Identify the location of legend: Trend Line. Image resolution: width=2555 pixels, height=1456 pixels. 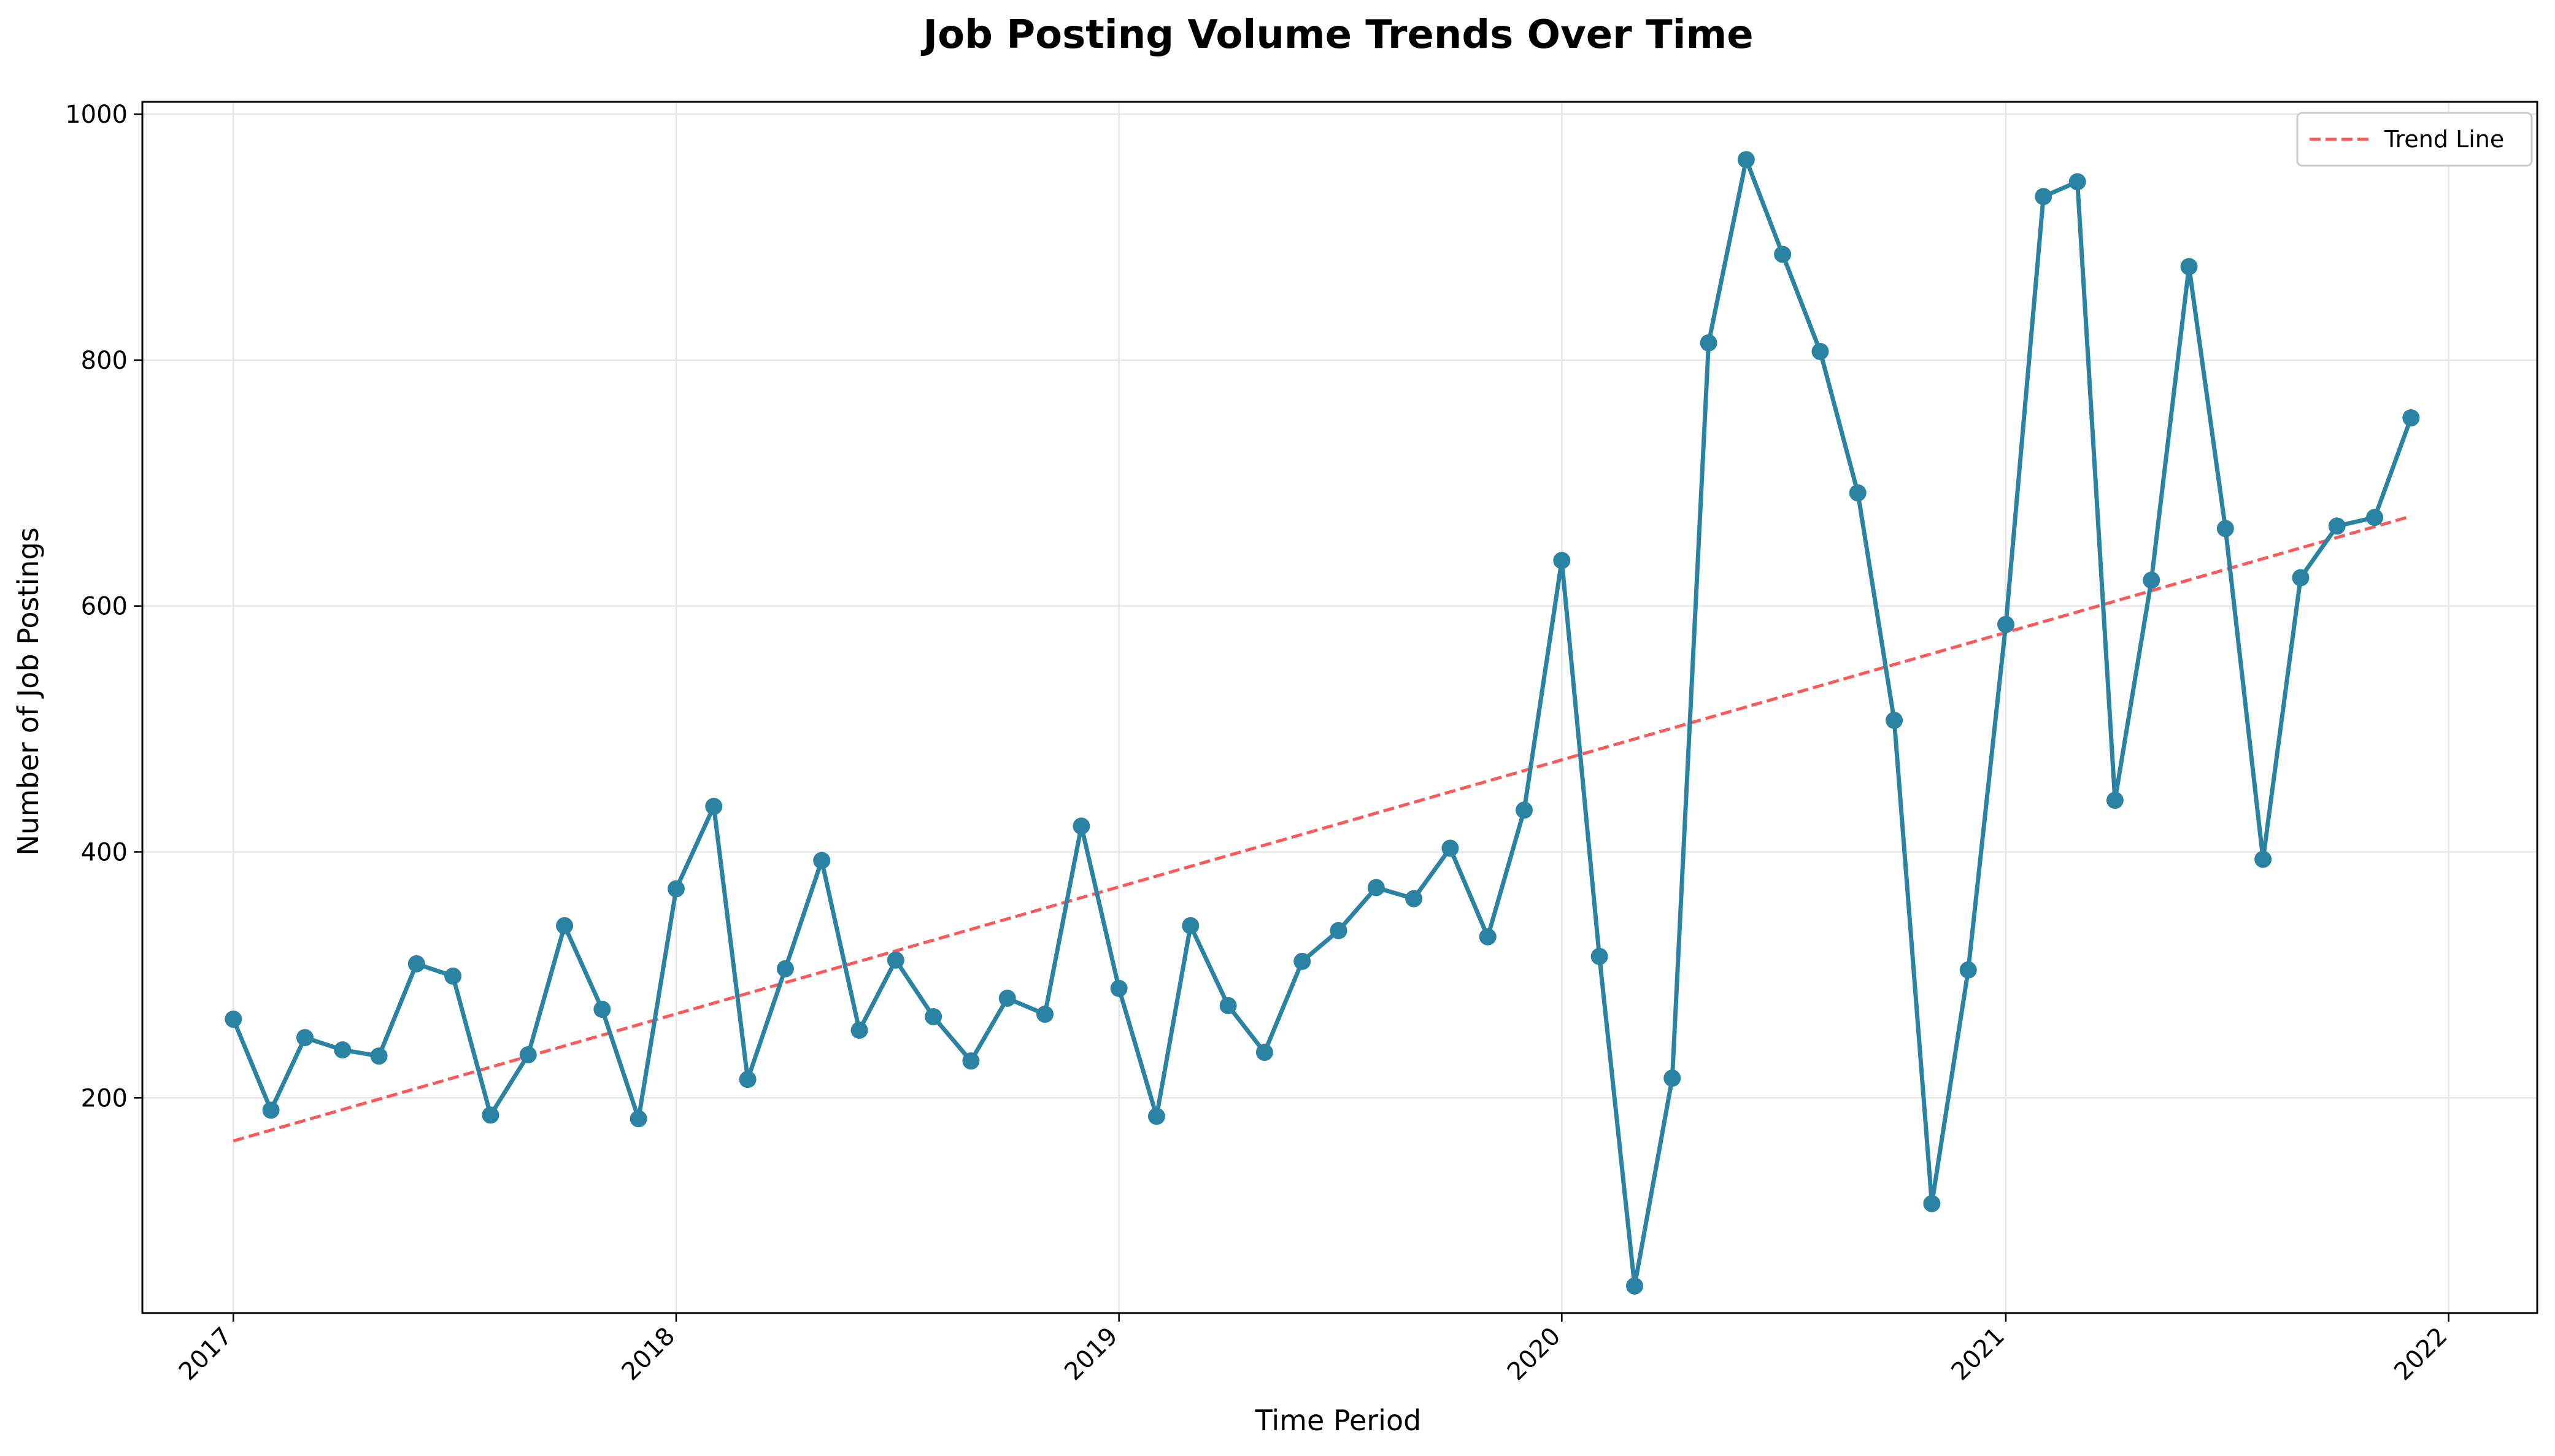
(2414, 139).